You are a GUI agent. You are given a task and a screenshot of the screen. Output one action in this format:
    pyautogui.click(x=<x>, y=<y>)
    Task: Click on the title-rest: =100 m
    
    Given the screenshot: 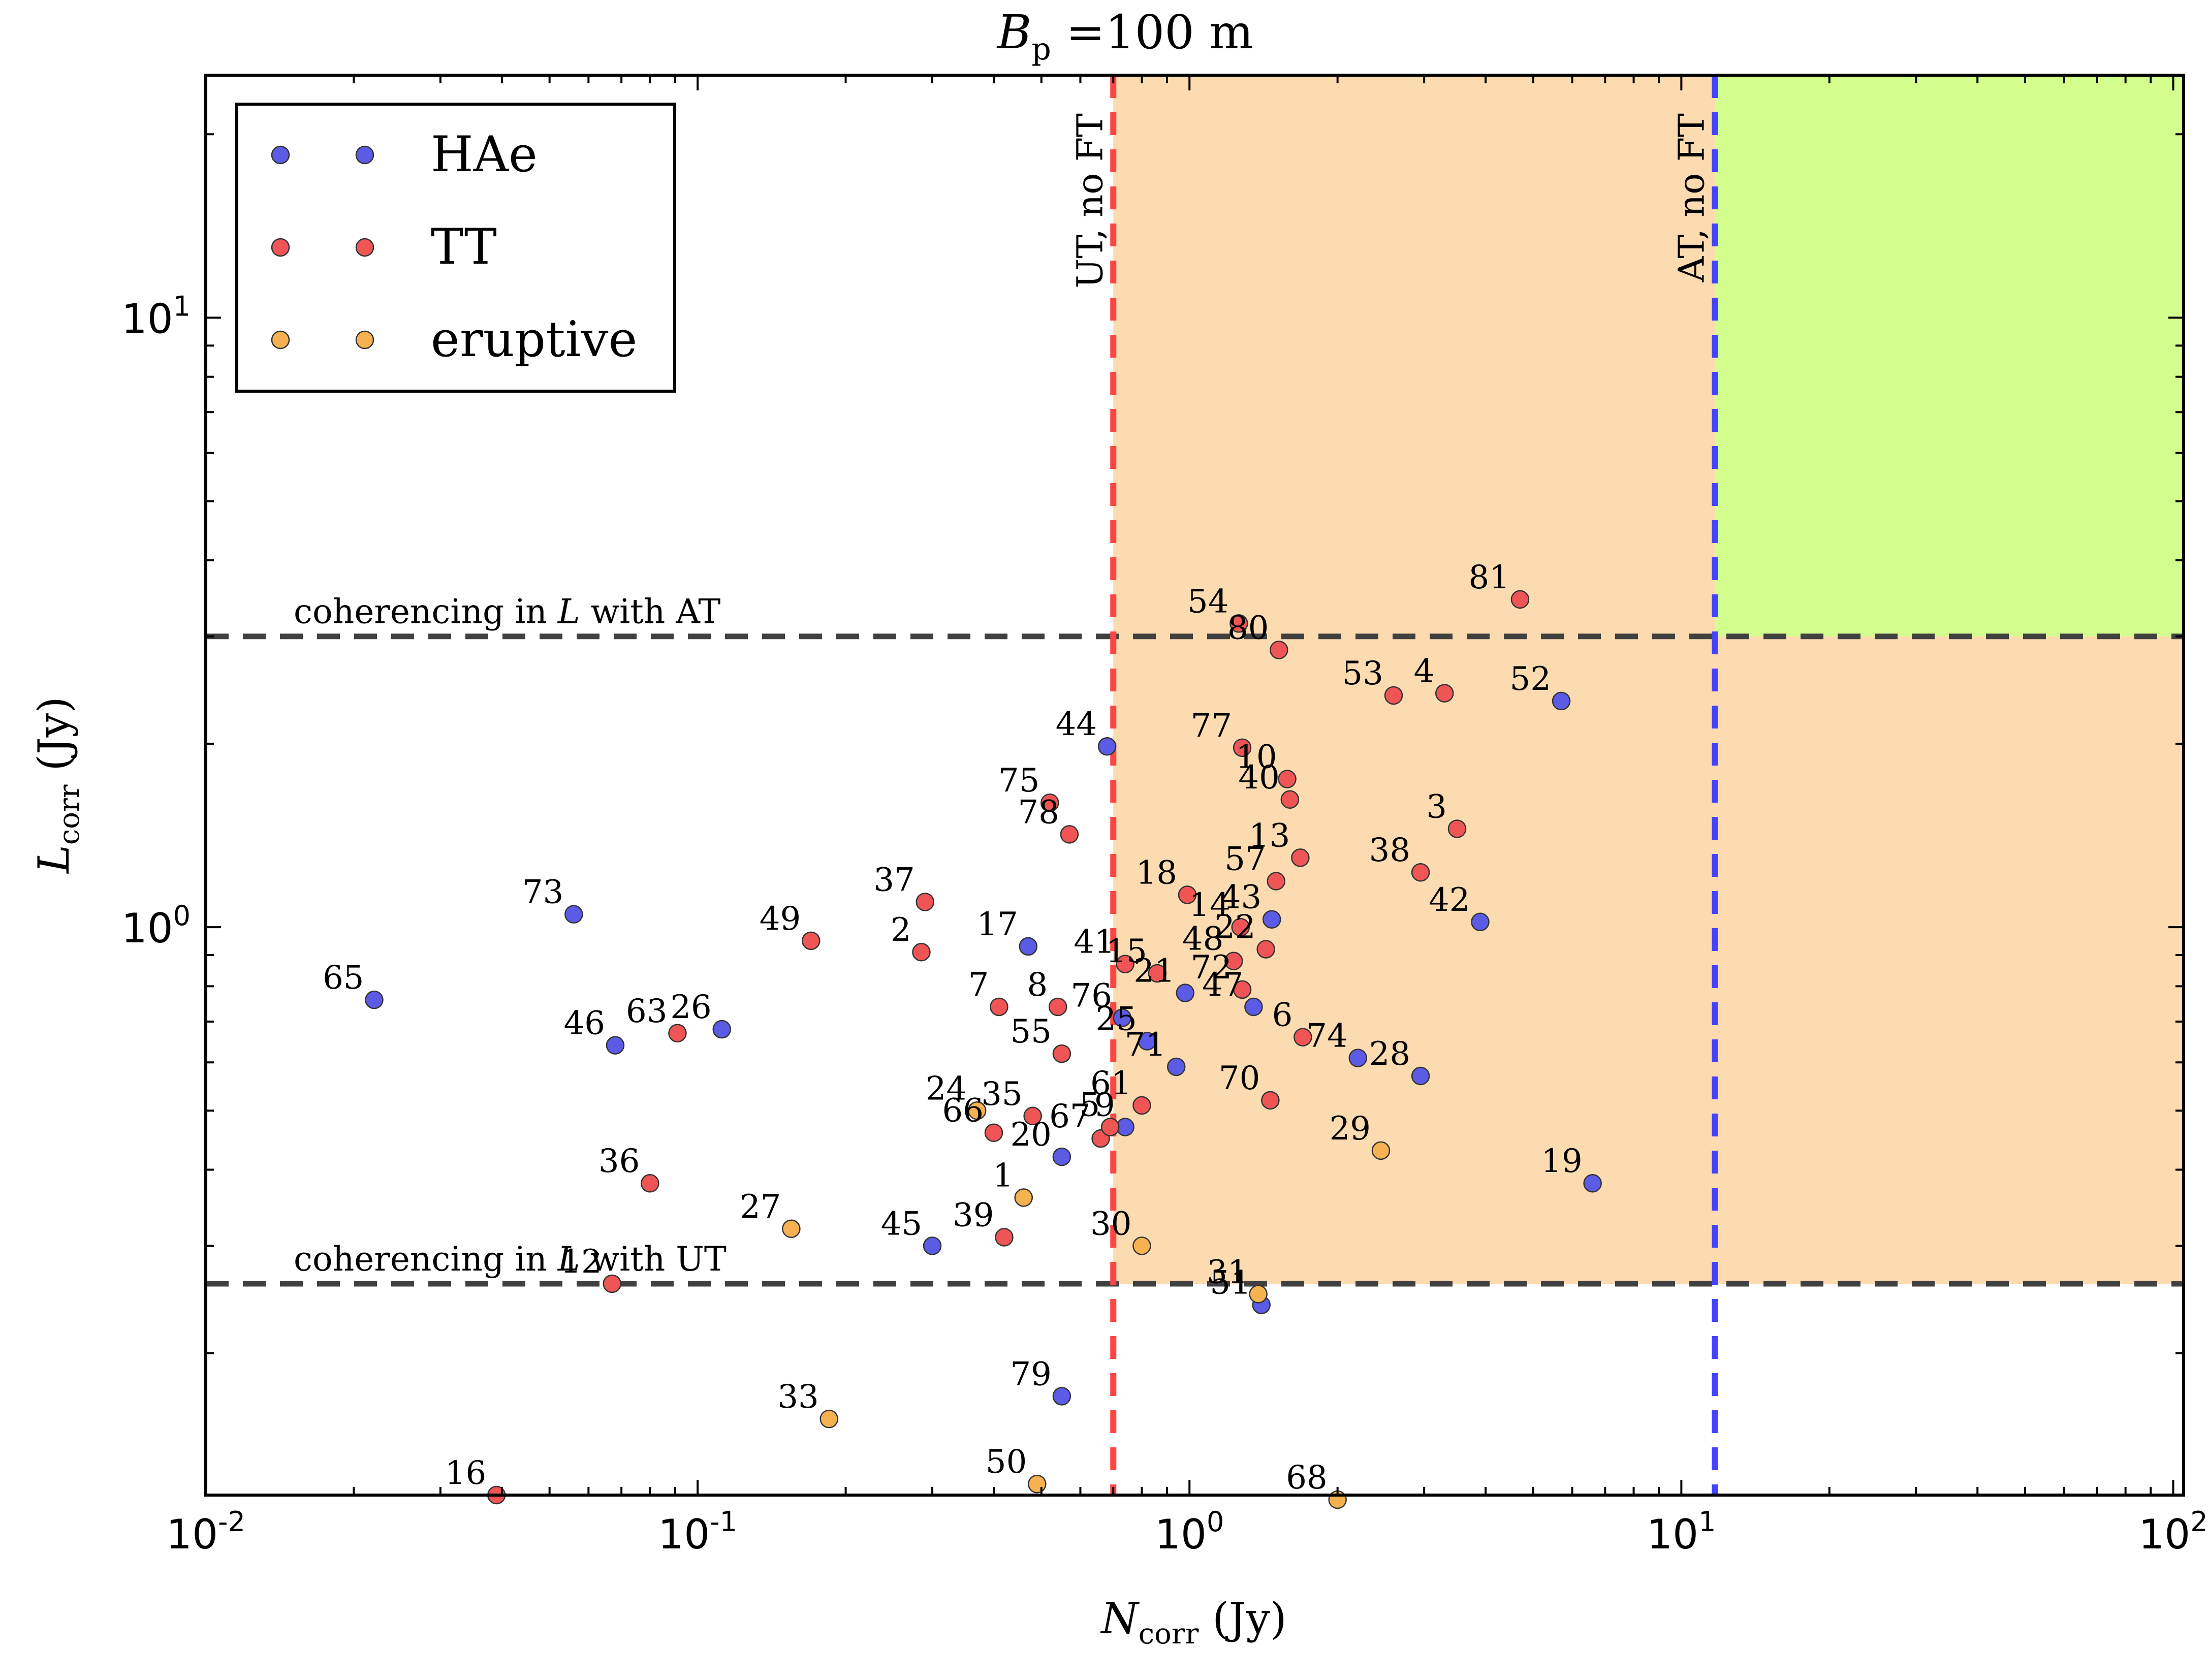 What is the action you would take?
    pyautogui.click(x=1152, y=32)
    